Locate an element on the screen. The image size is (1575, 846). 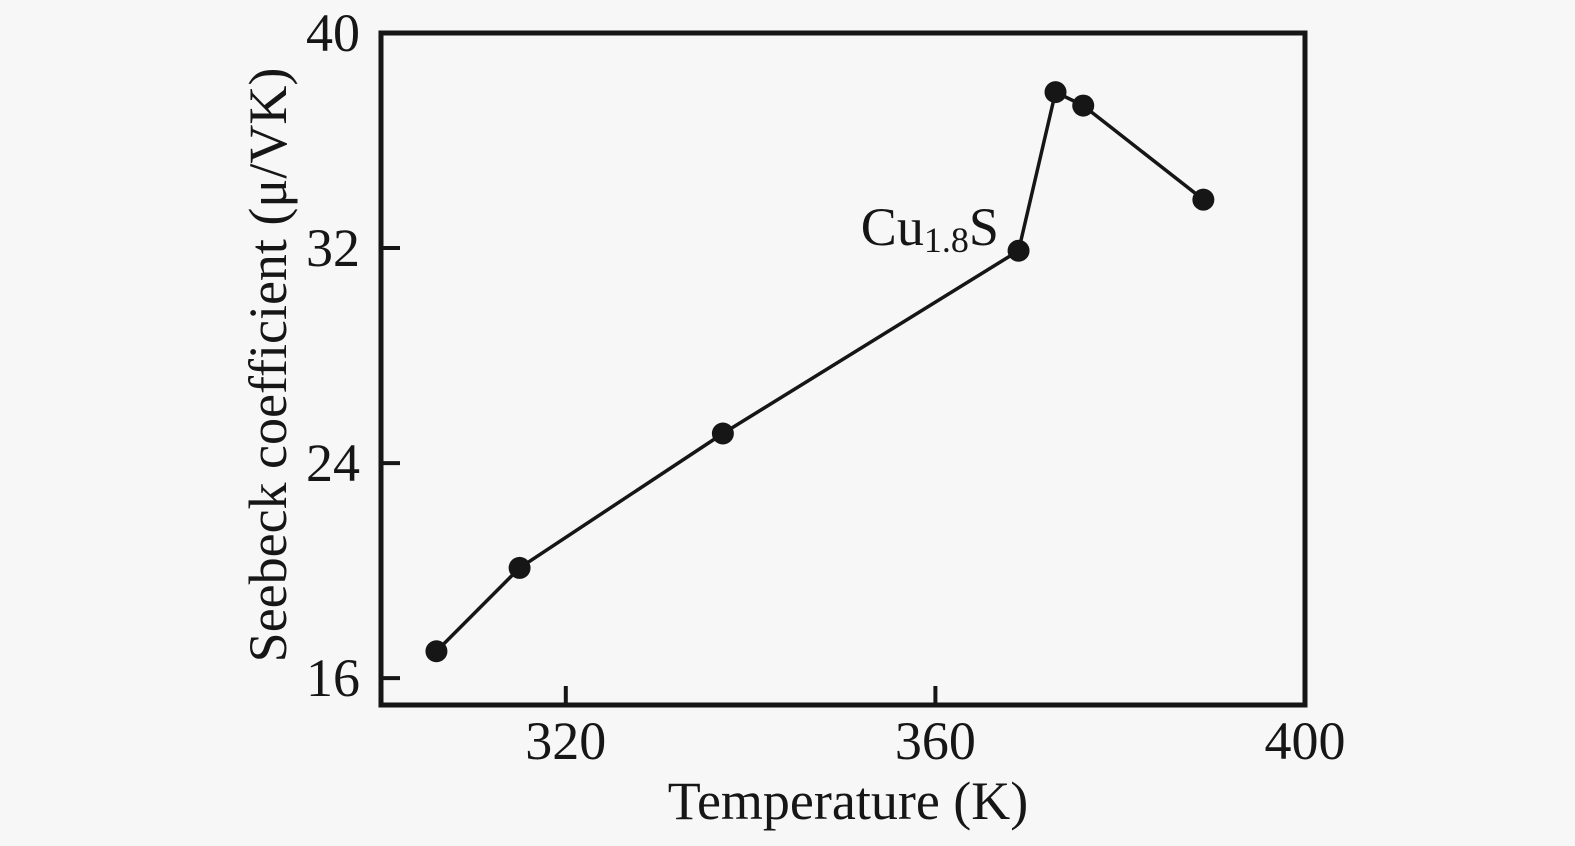
annotation-suffix: S is located at coordinates (983, 226).